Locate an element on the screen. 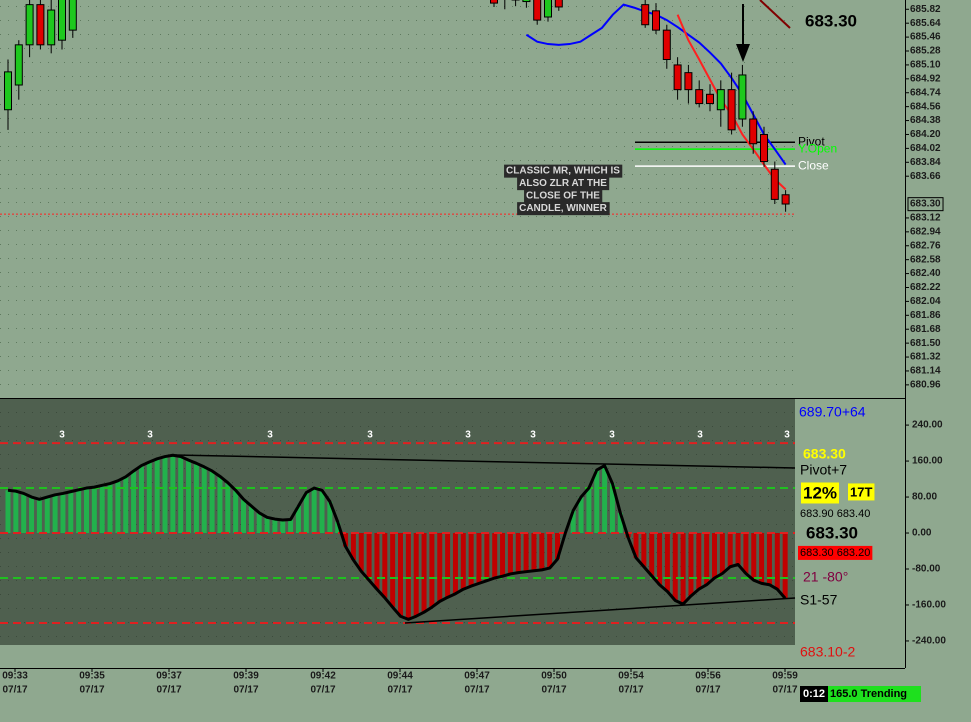 Image resolution: width=971 pixels, height=722 pixels. annotation: CLOSE OF THE is located at coordinates (563, 196).